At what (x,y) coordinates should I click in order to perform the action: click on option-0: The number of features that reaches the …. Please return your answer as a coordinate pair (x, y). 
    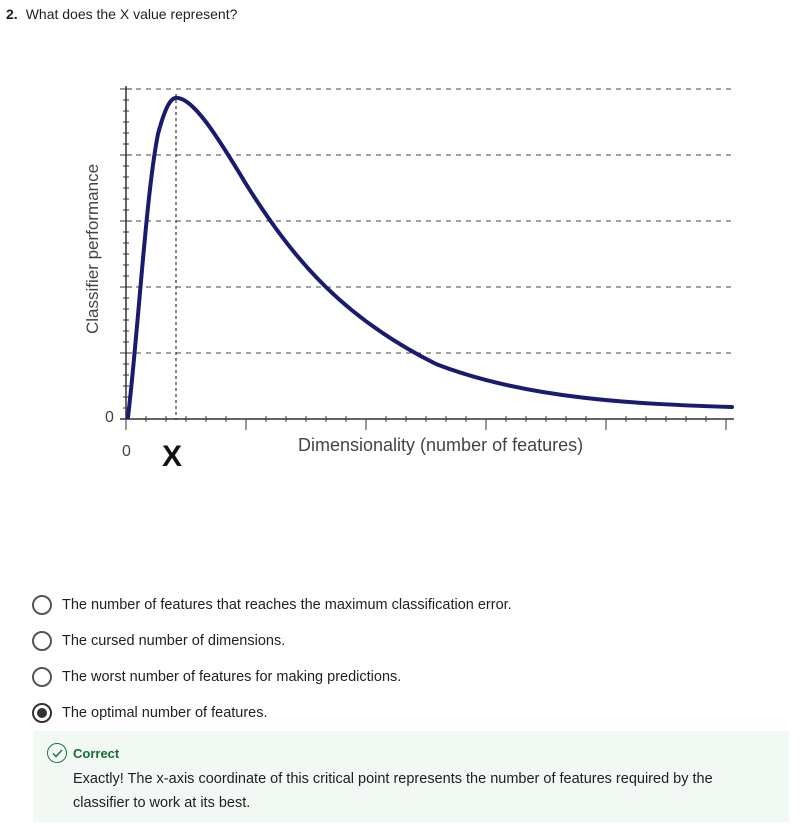
    Looking at the image, I should click on (272, 605).